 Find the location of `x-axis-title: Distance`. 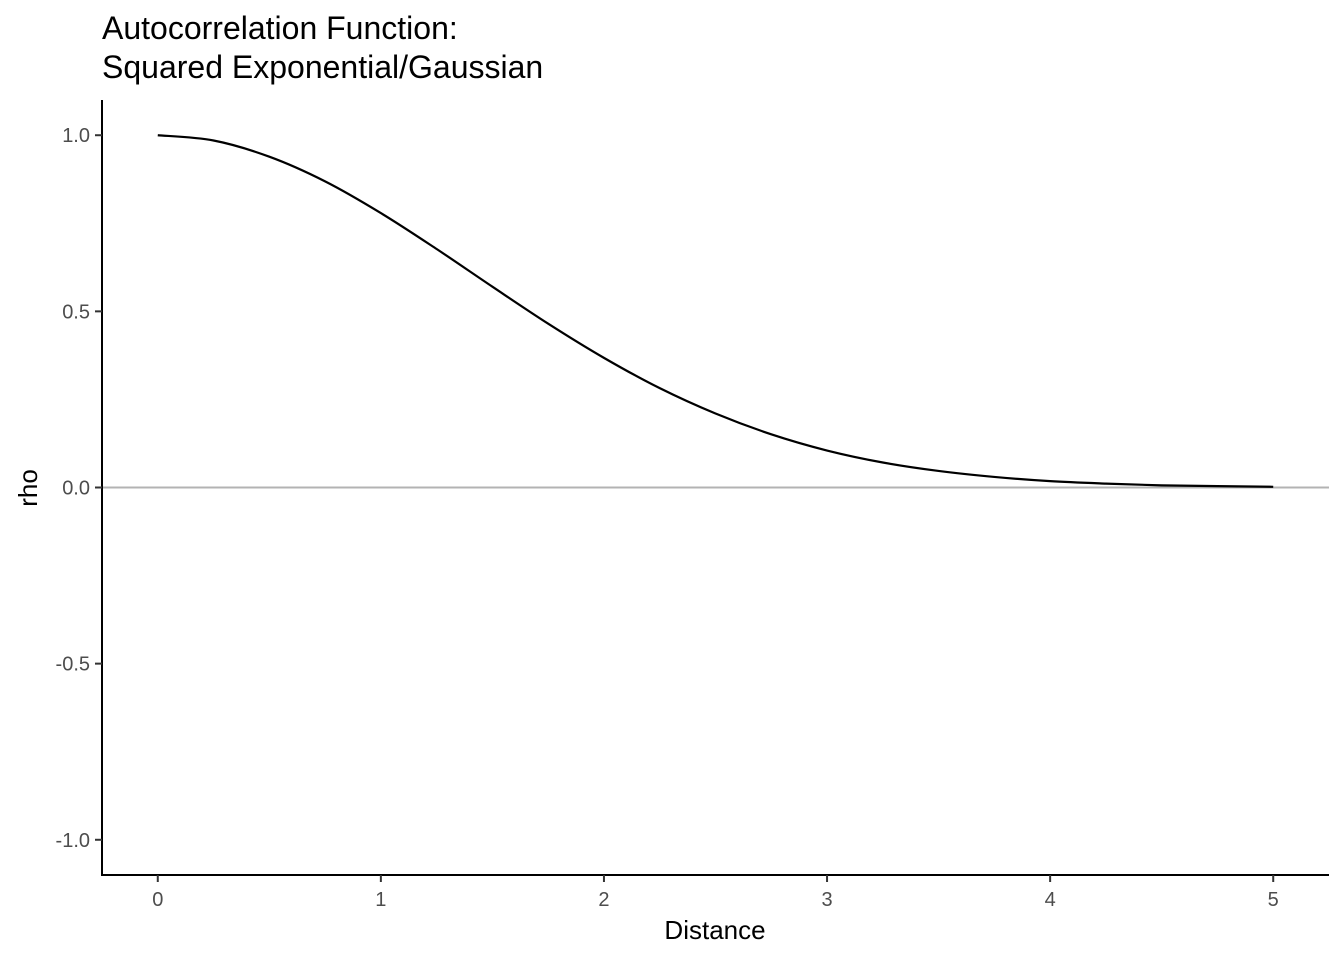

x-axis-title: Distance is located at coordinates (714, 930).